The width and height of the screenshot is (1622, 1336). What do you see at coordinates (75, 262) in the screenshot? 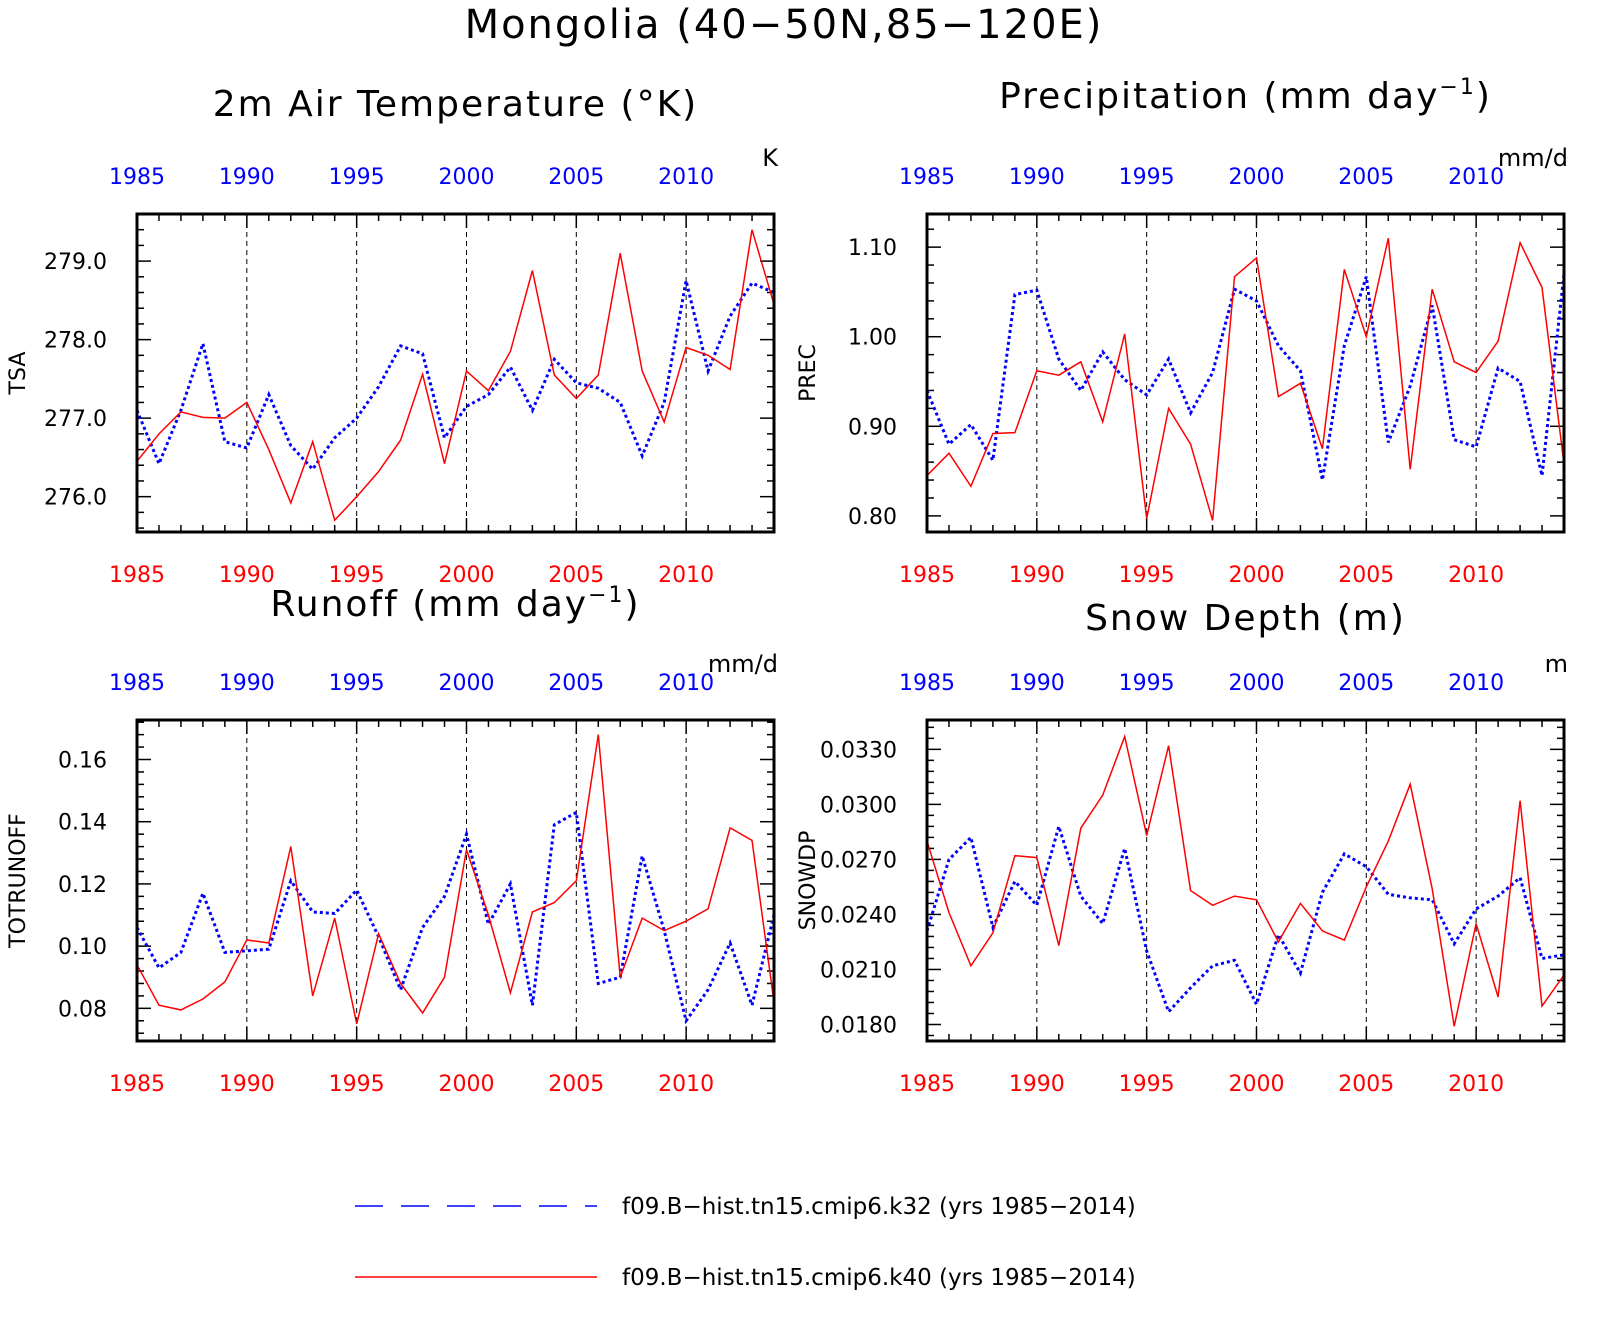
I see `y-tick-label: 279.0` at bounding box center [75, 262].